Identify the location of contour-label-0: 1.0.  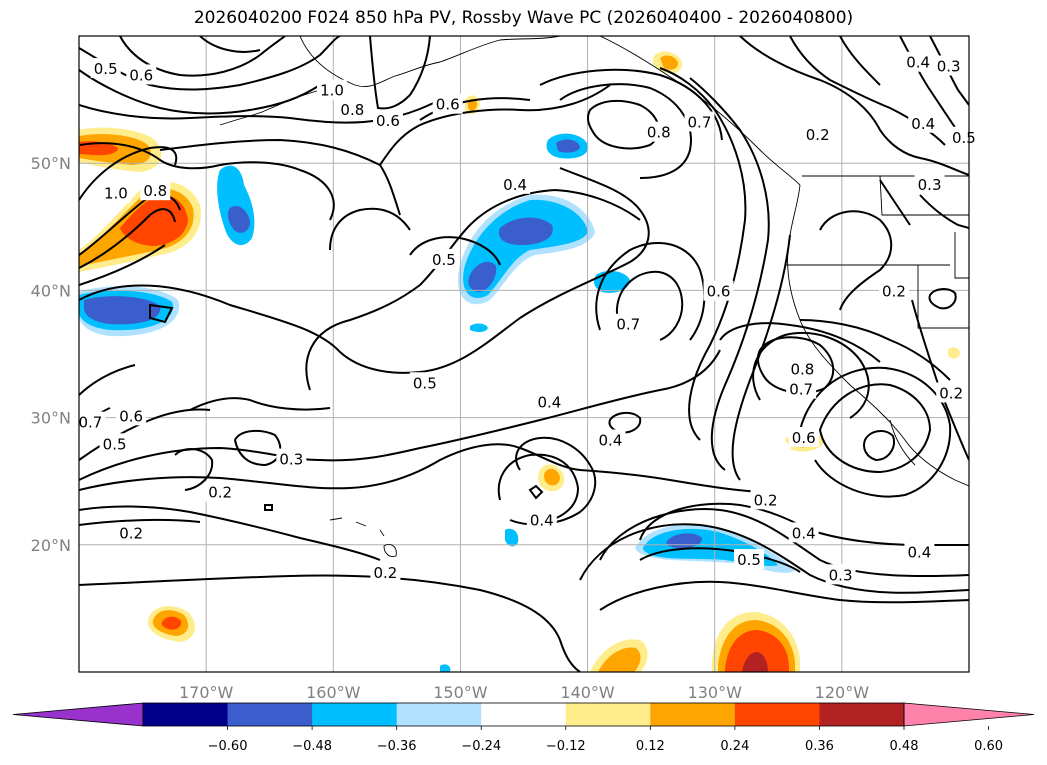
(332, 91).